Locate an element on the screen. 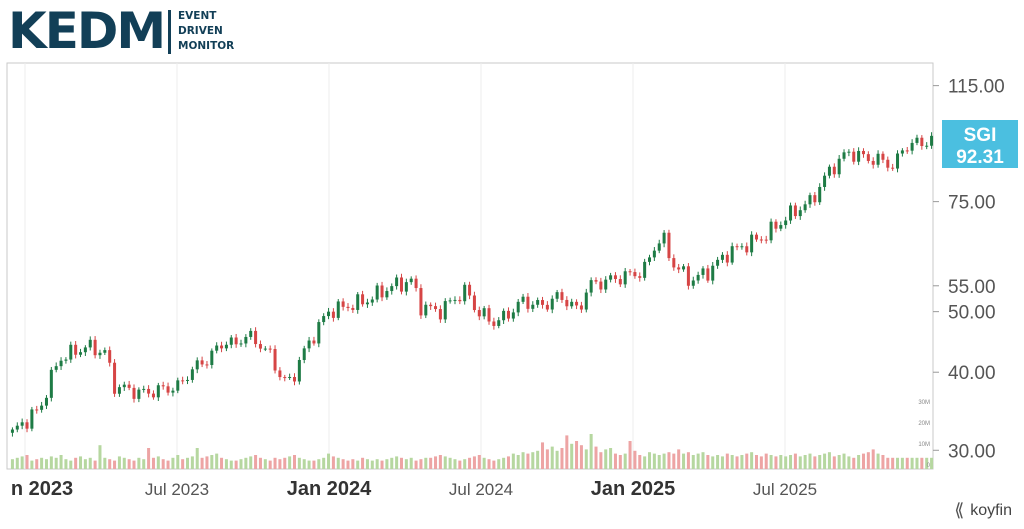 The height and width of the screenshot is (529, 1024). last-price-value: 92.31 is located at coordinates (980, 157).